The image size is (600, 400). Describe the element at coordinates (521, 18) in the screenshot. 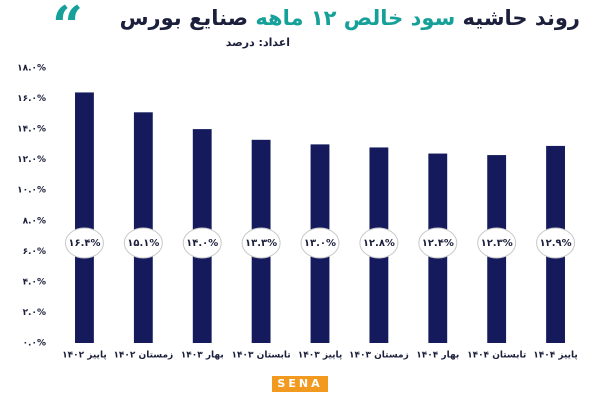

I see `title-start: روند حاشیه` at that location.